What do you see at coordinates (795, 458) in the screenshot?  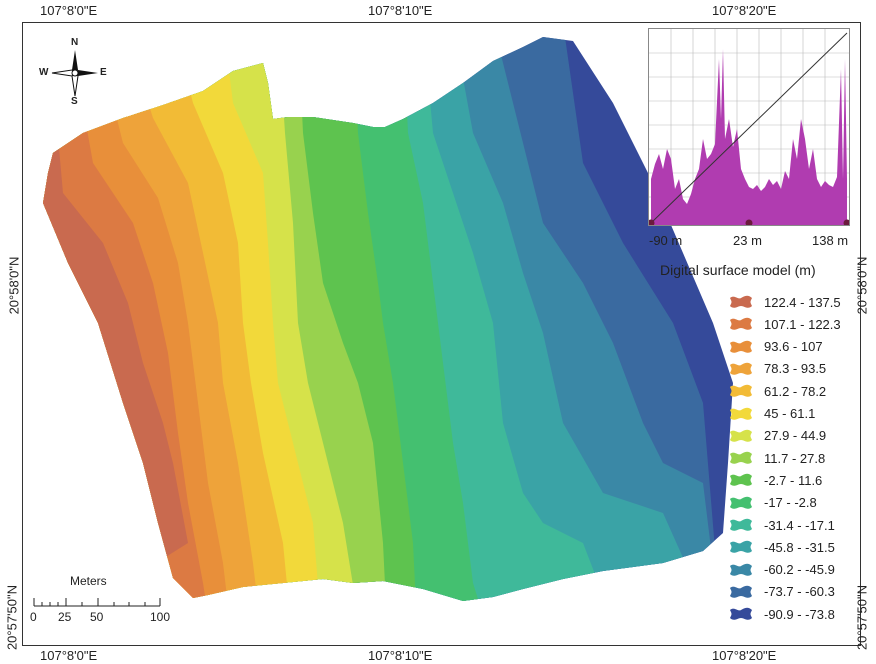 I see `legend-item-label: 11.7 - 27.8` at bounding box center [795, 458].